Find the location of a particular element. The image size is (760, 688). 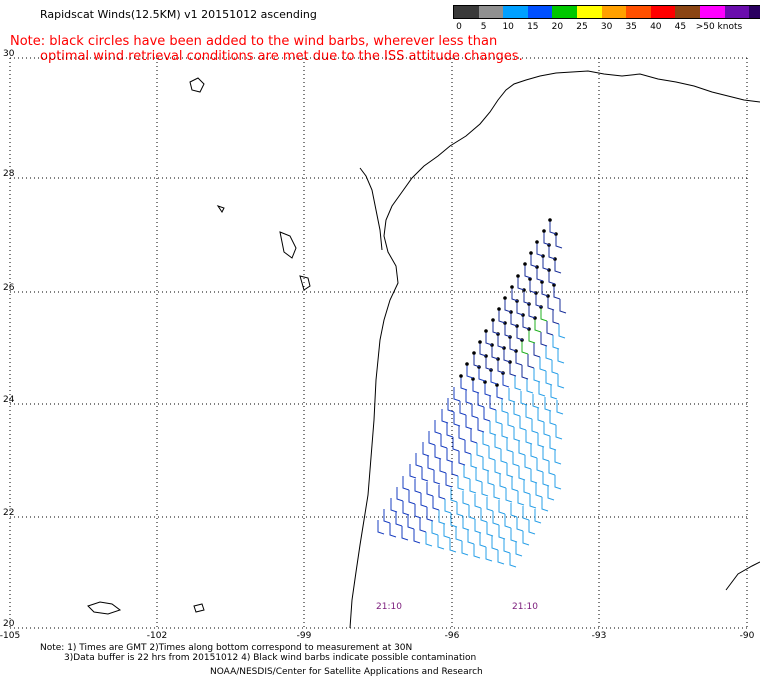

wind-speed-legend: 0 5 10 15 20 25 30 35 40 45 >50 knots is located at coordinates (606, 19).